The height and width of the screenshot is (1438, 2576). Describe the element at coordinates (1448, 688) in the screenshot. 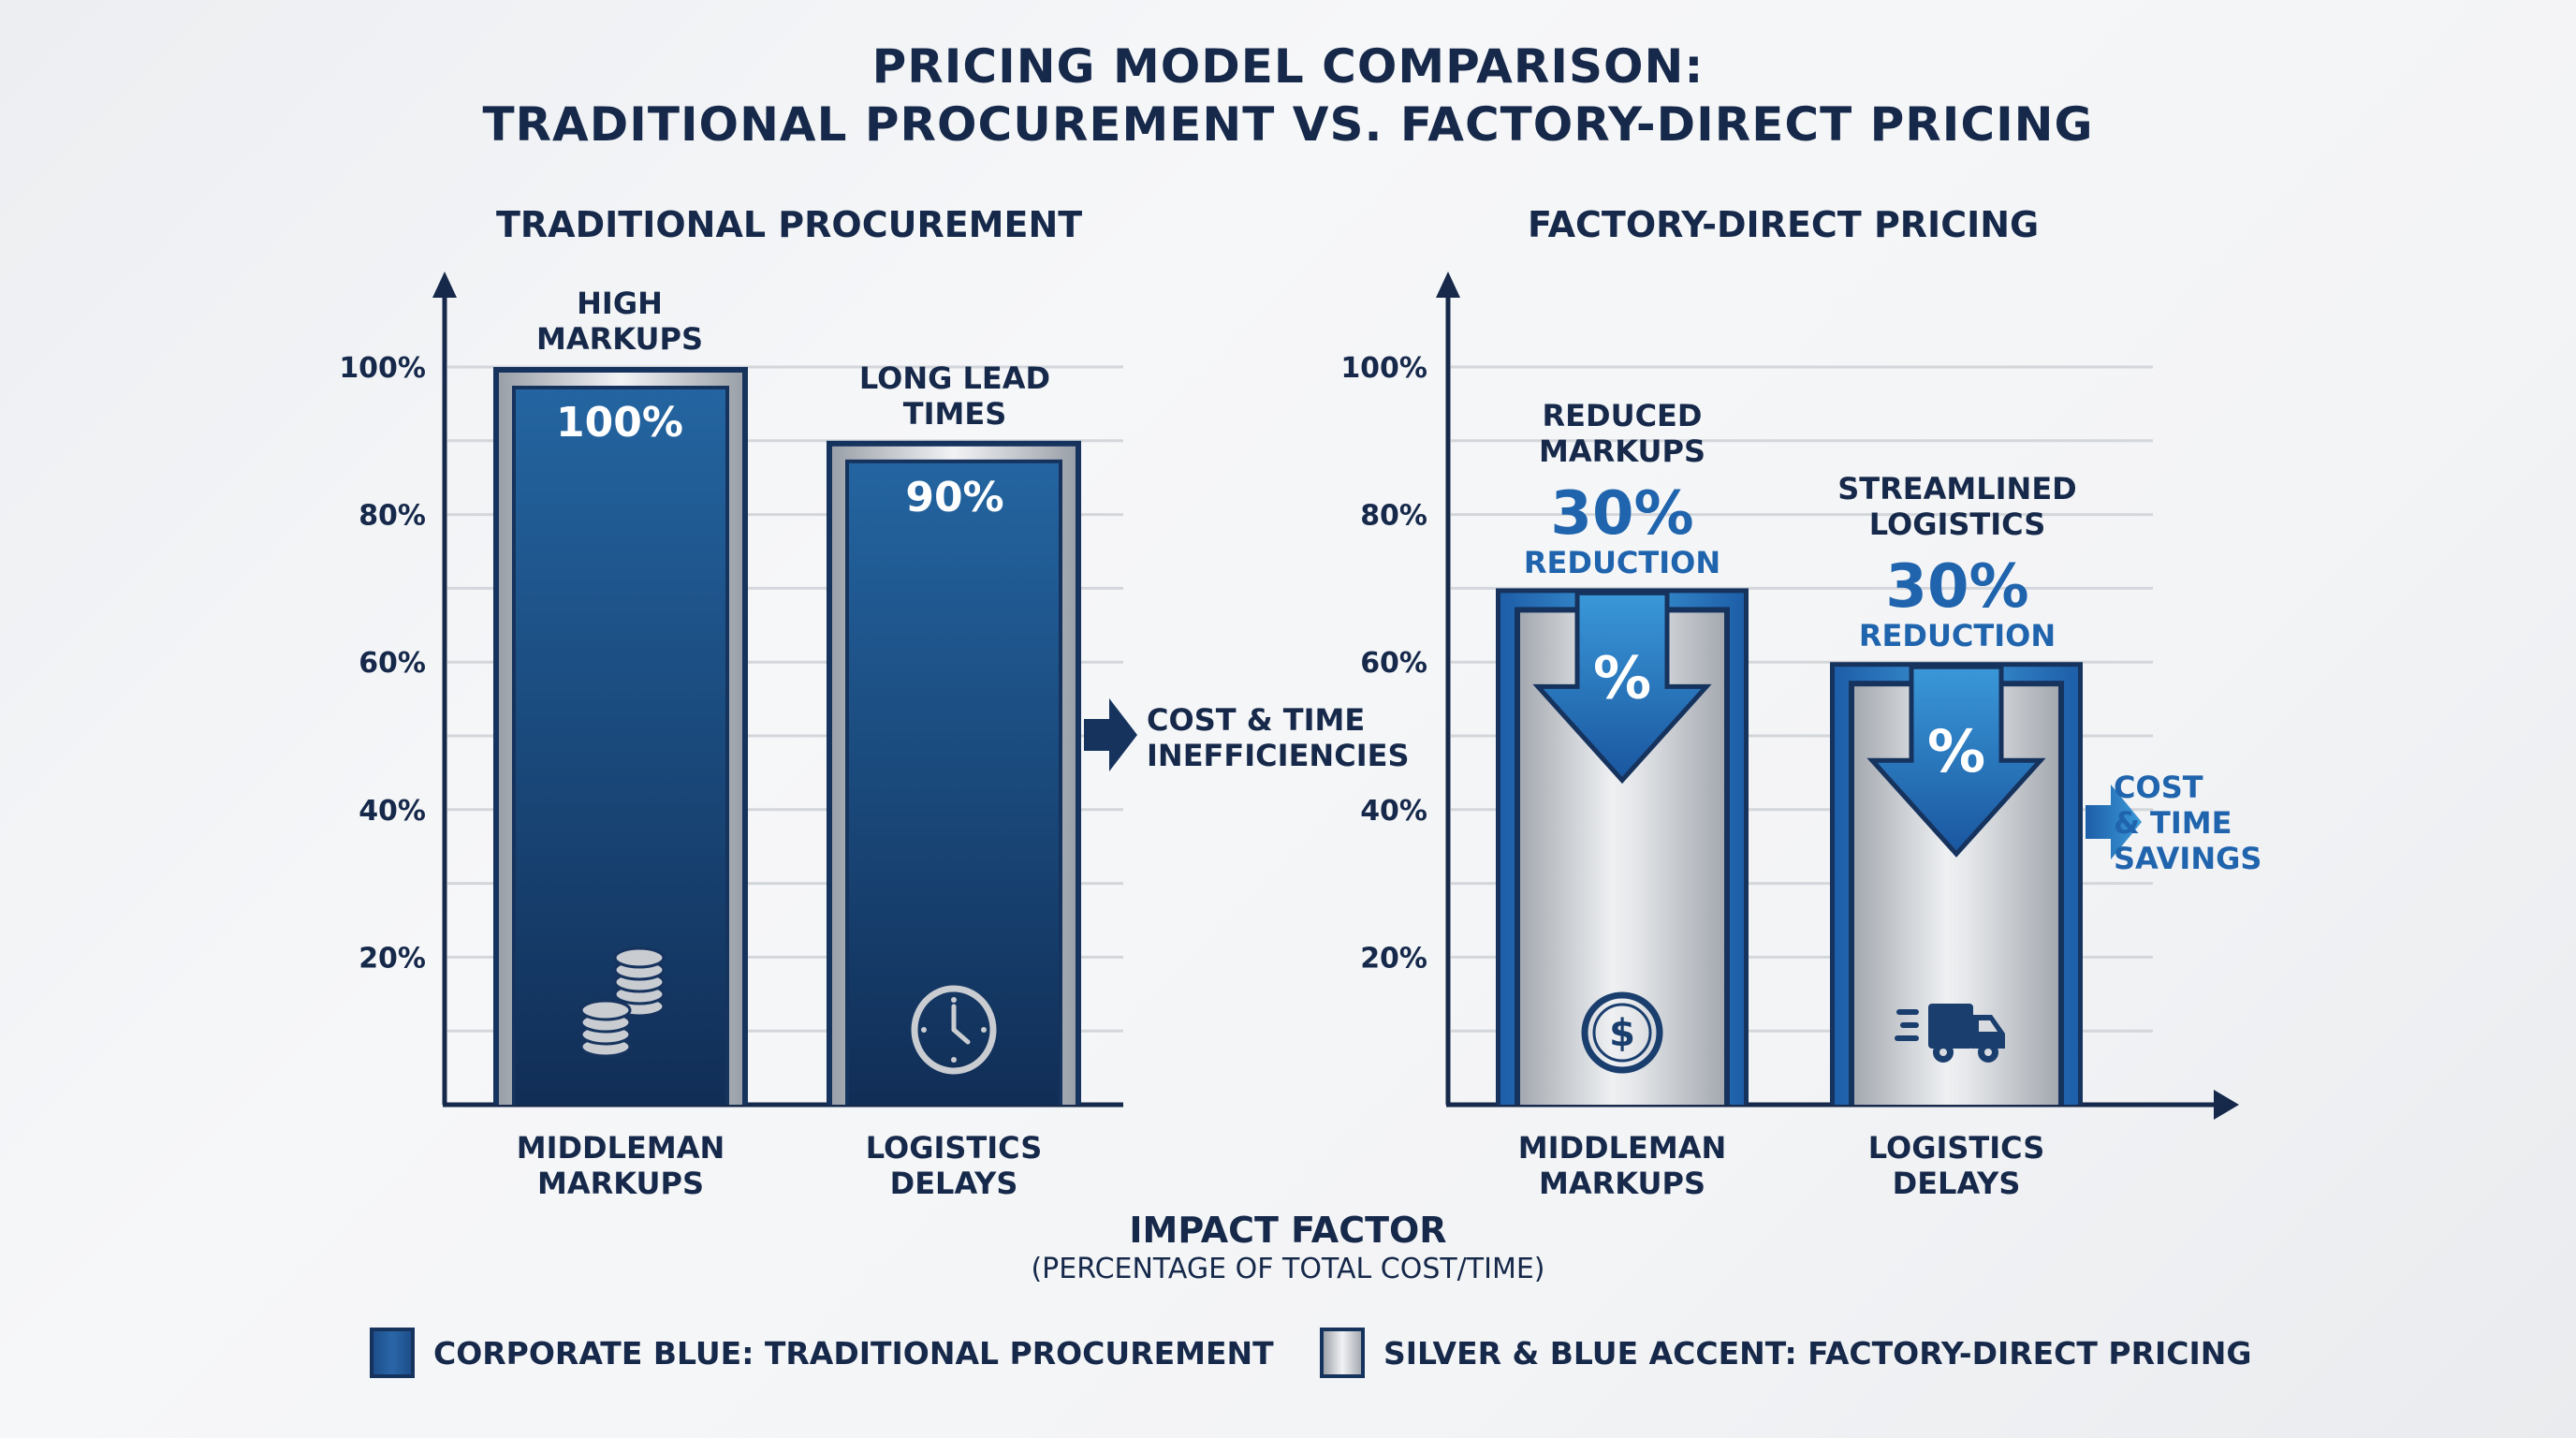

I see `right-y-axis` at that location.